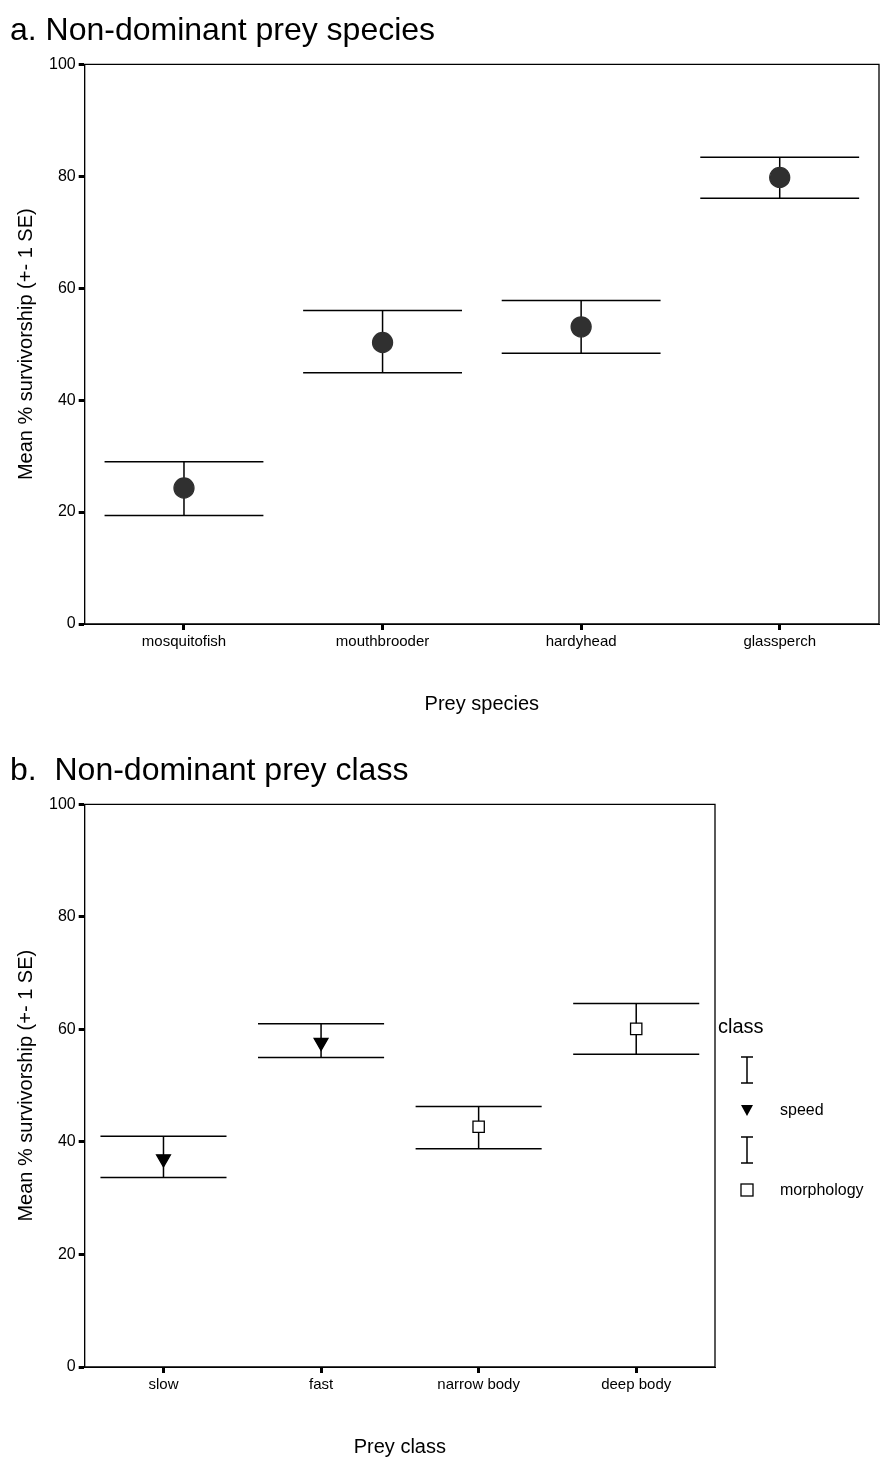 Image resolution: width=893 pixels, height=1483 pixels. Describe the element at coordinates (779, 641) in the screenshot. I see `x-tick-label: glassperch` at that location.